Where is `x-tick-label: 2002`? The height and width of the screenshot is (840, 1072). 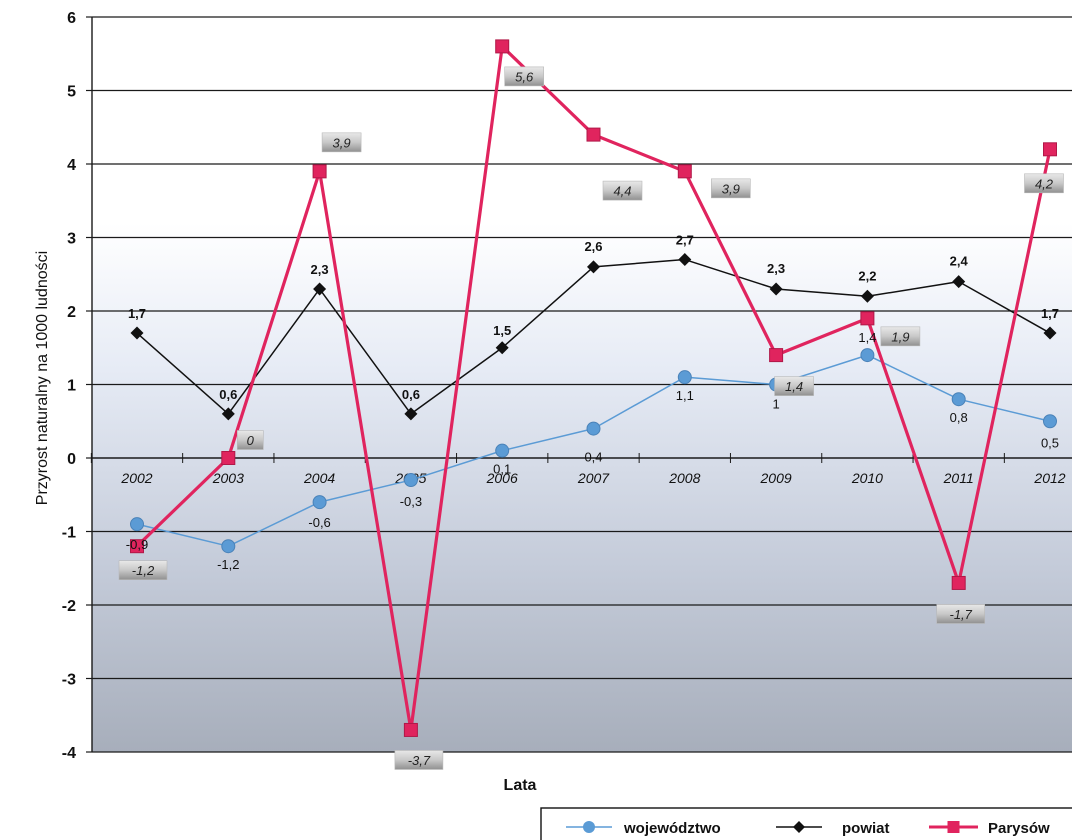
x-tick-label: 2002 is located at coordinates (136, 478).